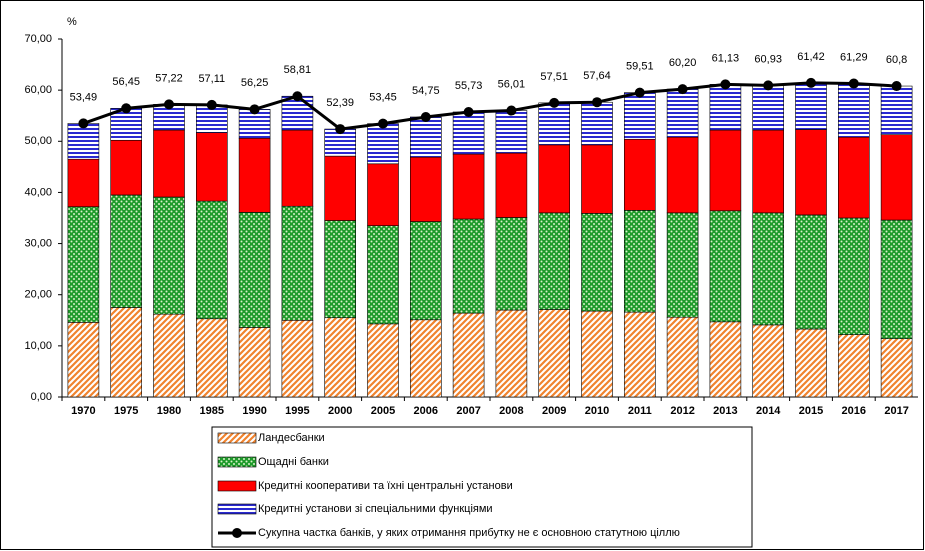 The width and height of the screenshot is (925, 551). Describe the element at coordinates (254, 411) in the screenshot. I see `x-tick-label: 1990` at that location.